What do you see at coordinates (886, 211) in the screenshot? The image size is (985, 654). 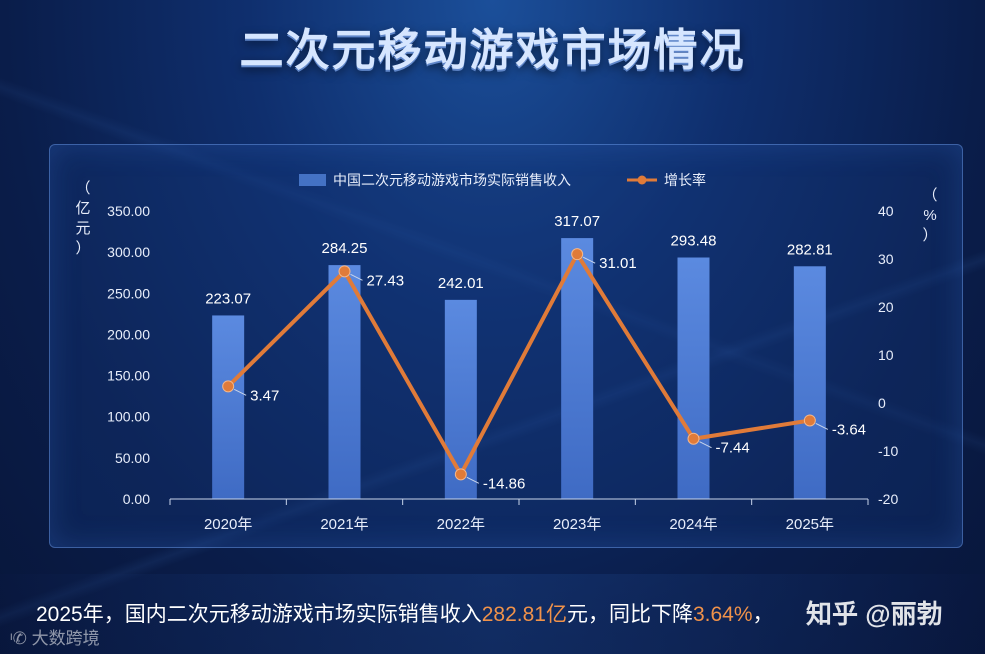 I see `right-tick-label: 40` at bounding box center [886, 211].